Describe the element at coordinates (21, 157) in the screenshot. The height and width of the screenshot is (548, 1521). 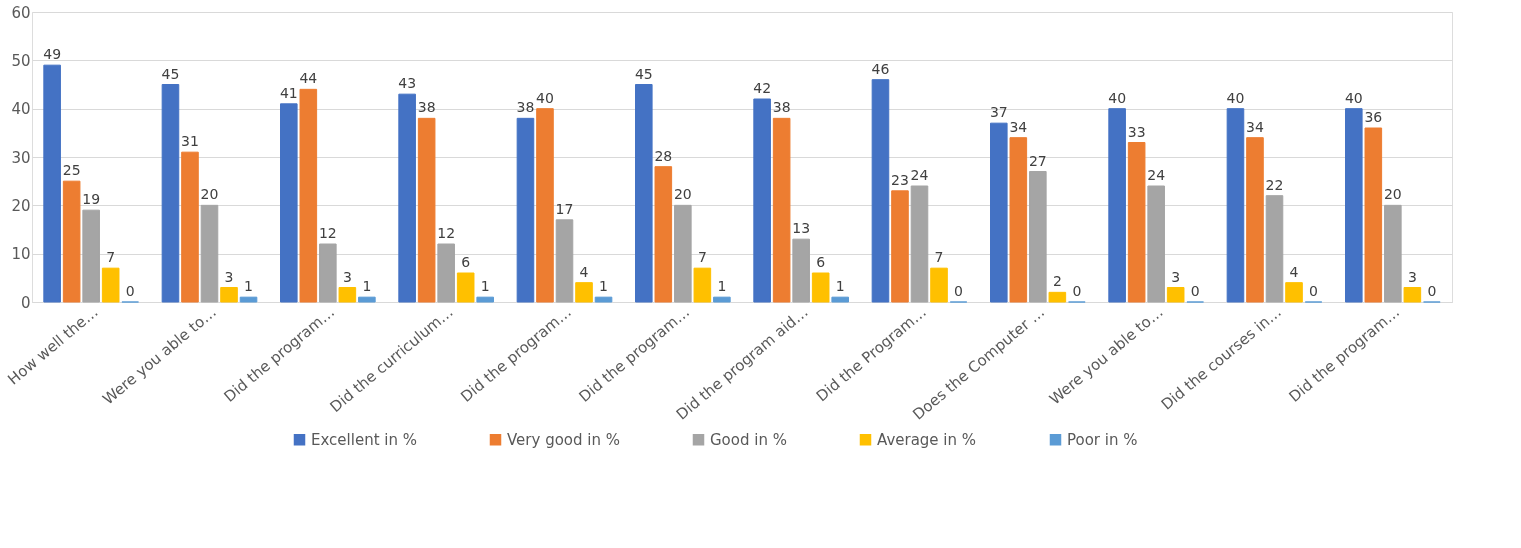
I see `y-tick-label: 30` at that location.